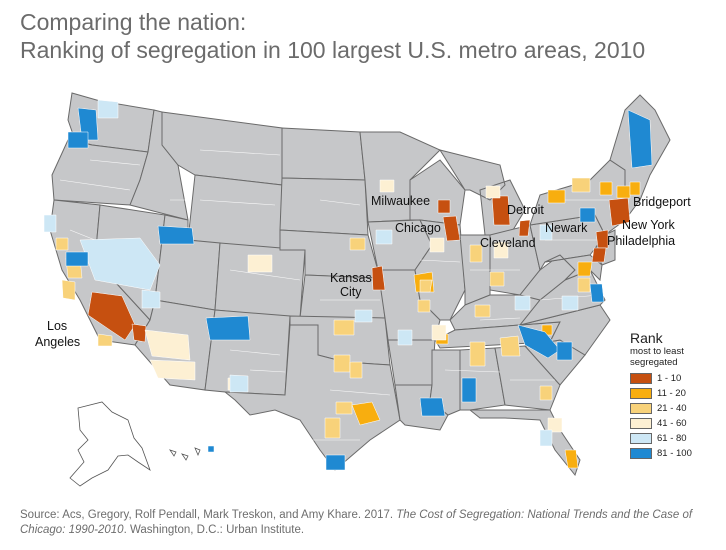 The width and height of the screenshot is (726, 550). What do you see at coordinates (584, 285) in the screenshot?
I see `metro-richmond` at bounding box center [584, 285].